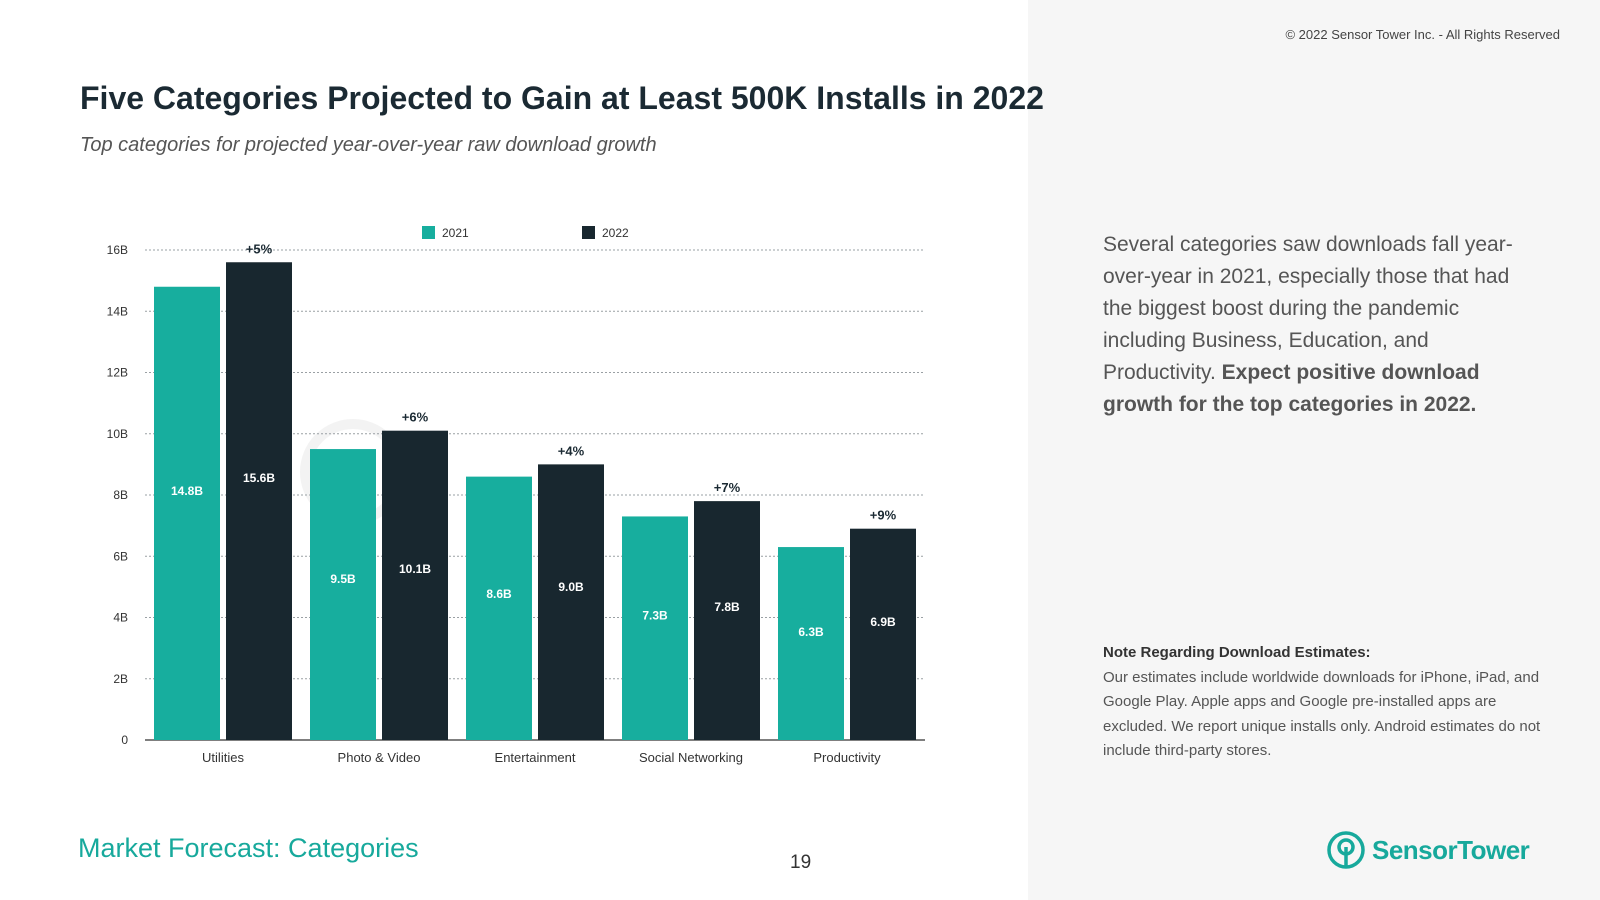  What do you see at coordinates (655, 615) in the screenshot?
I see `bar-value-label: 7.3B` at bounding box center [655, 615].